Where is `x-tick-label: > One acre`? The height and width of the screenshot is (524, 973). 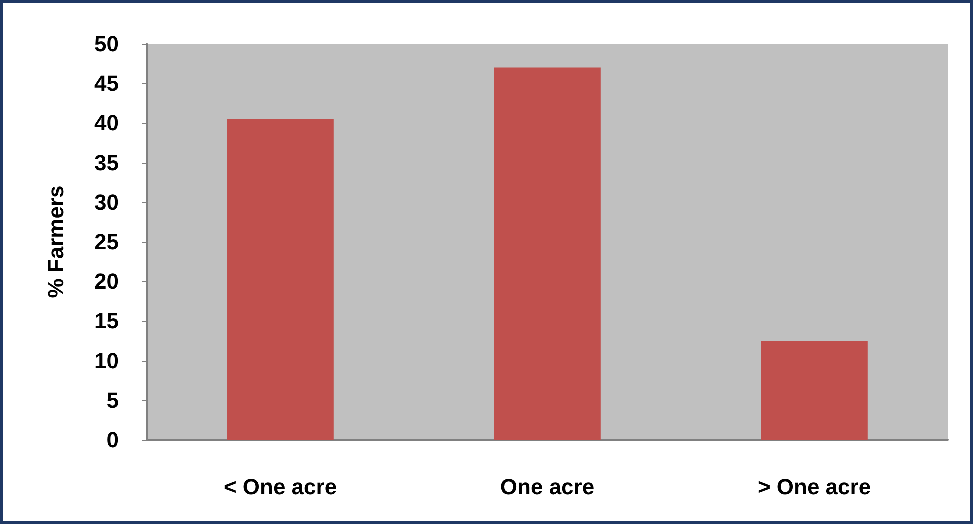 x-tick-label: > One acre is located at coordinates (815, 487).